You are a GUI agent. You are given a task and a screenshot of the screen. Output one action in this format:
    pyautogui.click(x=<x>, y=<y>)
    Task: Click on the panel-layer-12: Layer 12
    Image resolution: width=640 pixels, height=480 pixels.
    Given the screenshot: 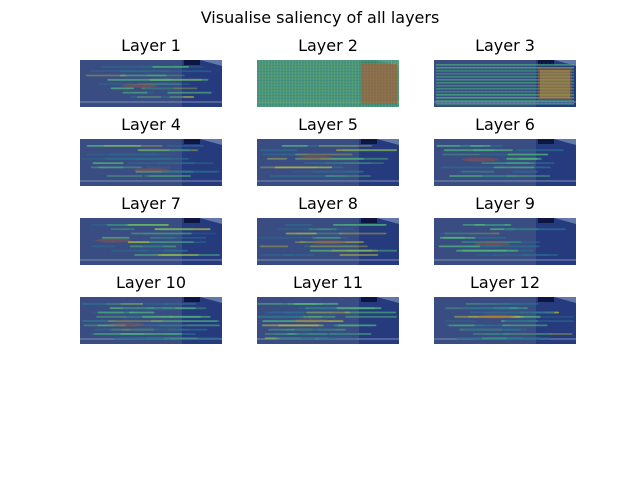 What is the action you would take?
    pyautogui.click(x=505, y=308)
    